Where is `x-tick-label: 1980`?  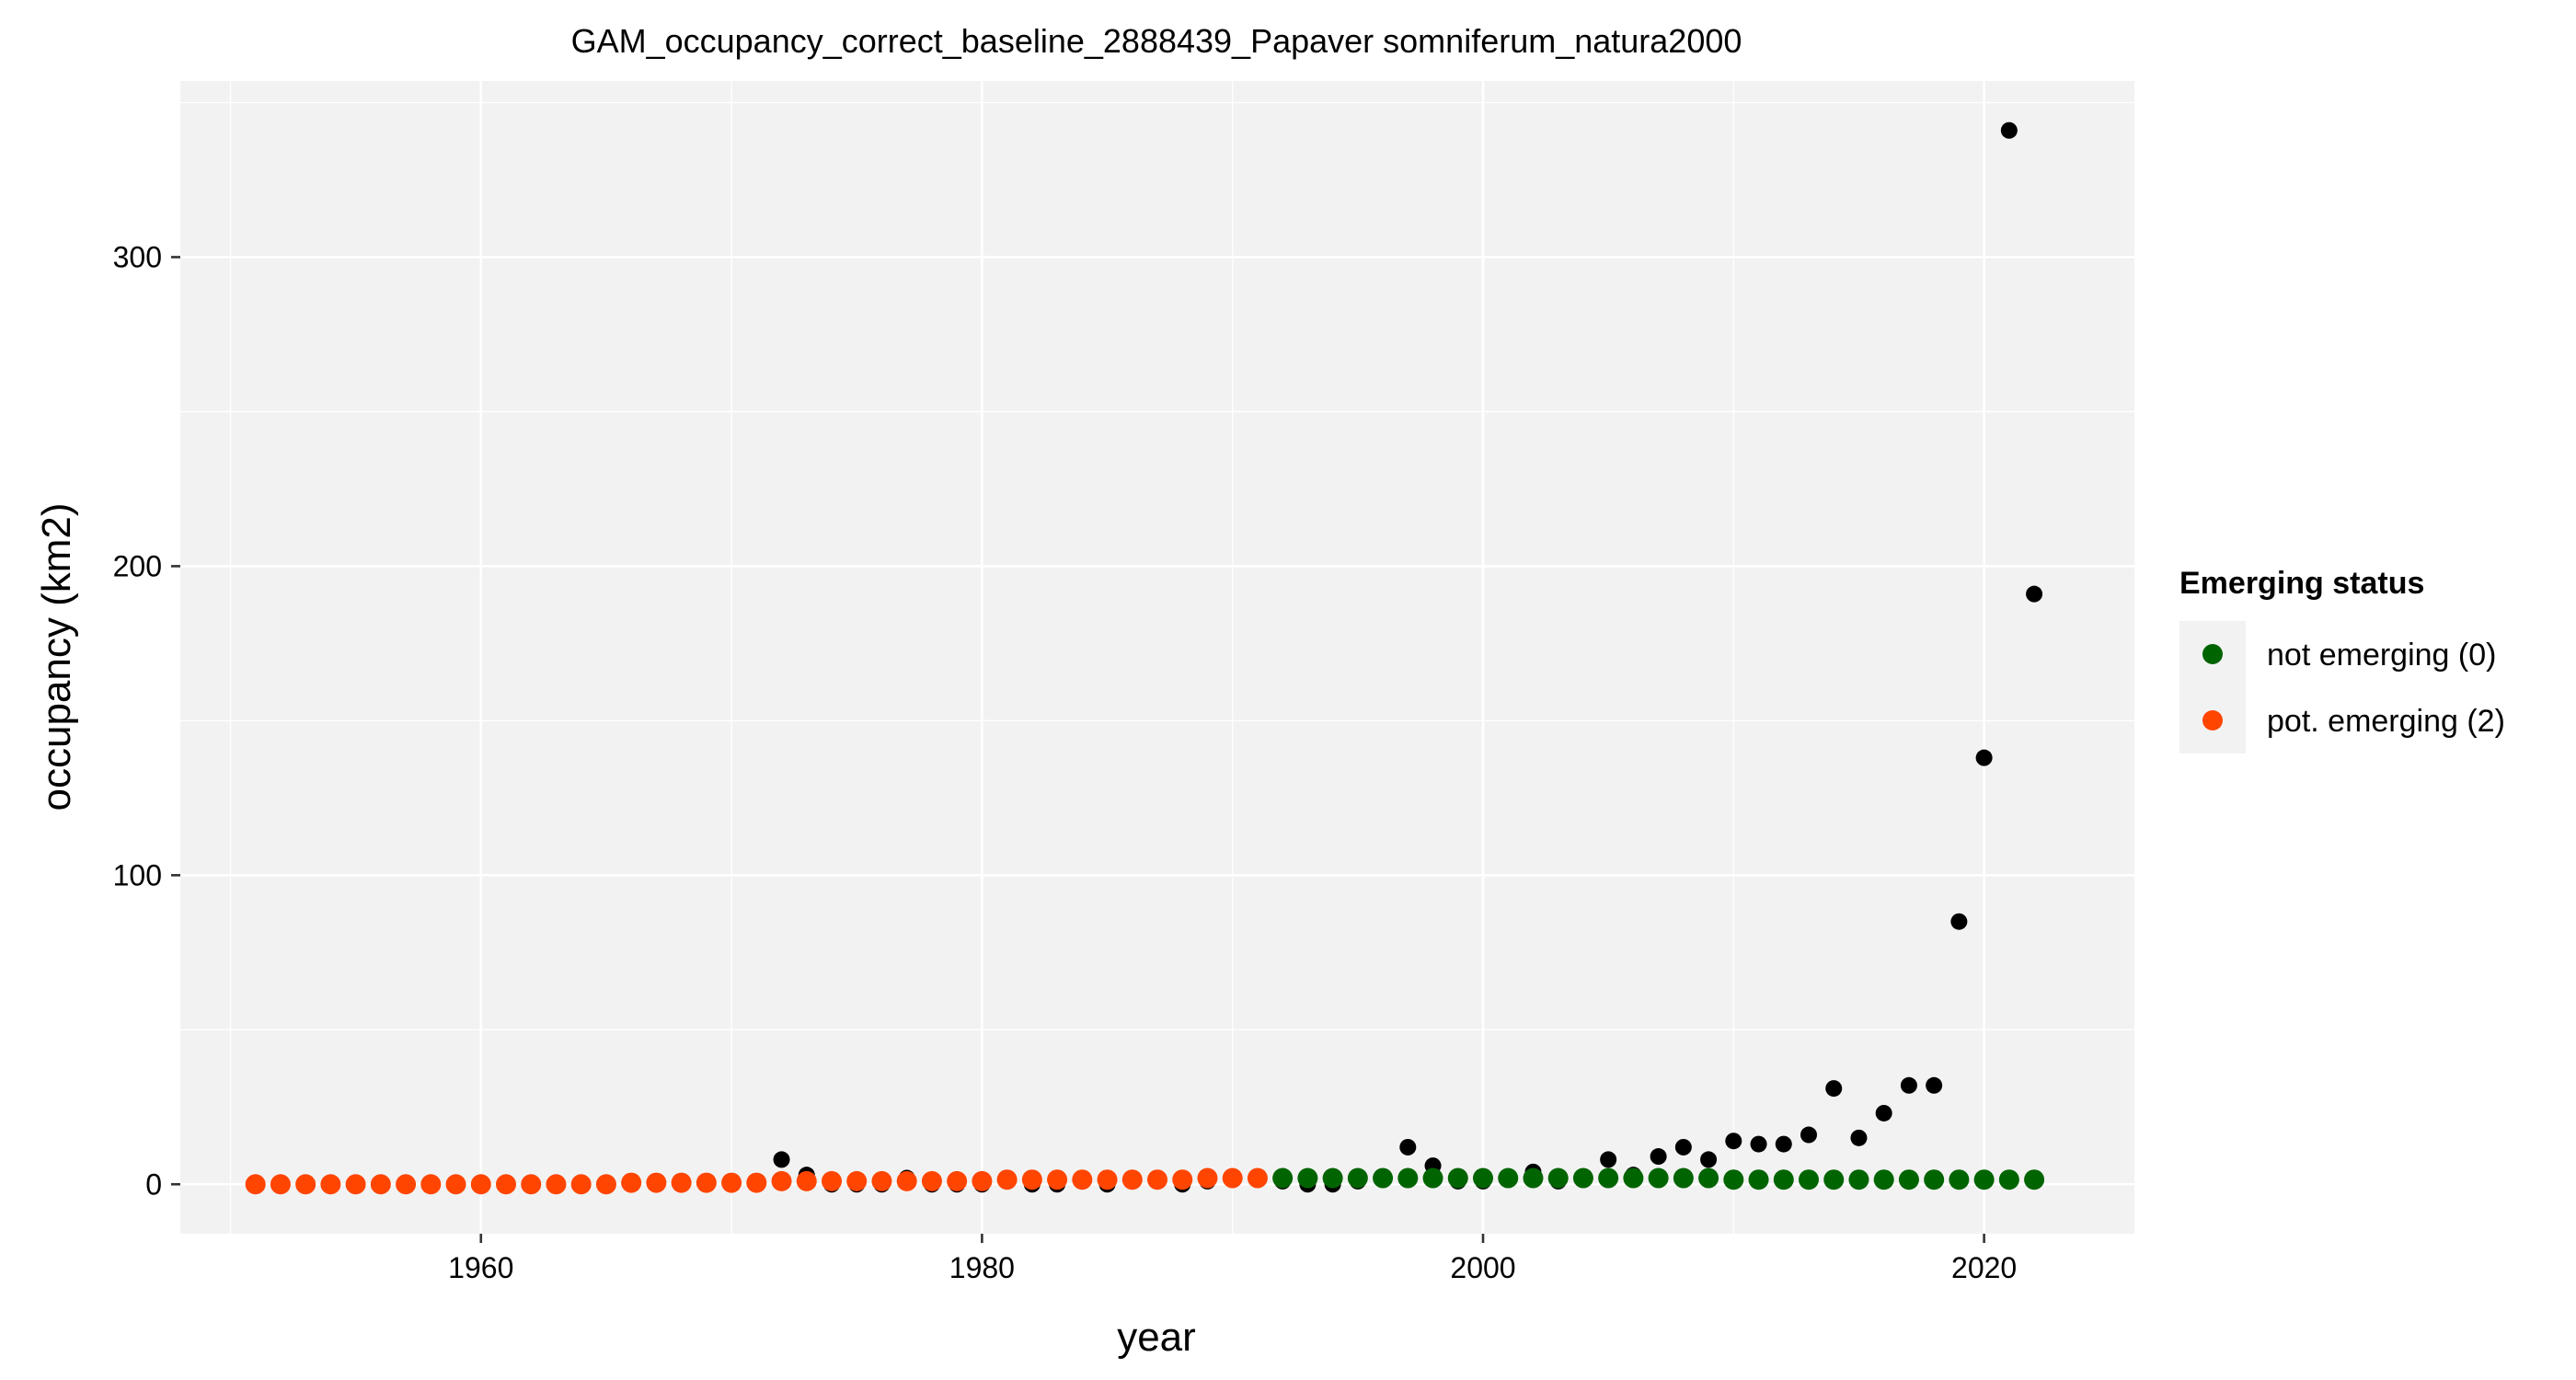
x-tick-label: 1980 is located at coordinates (982, 1267).